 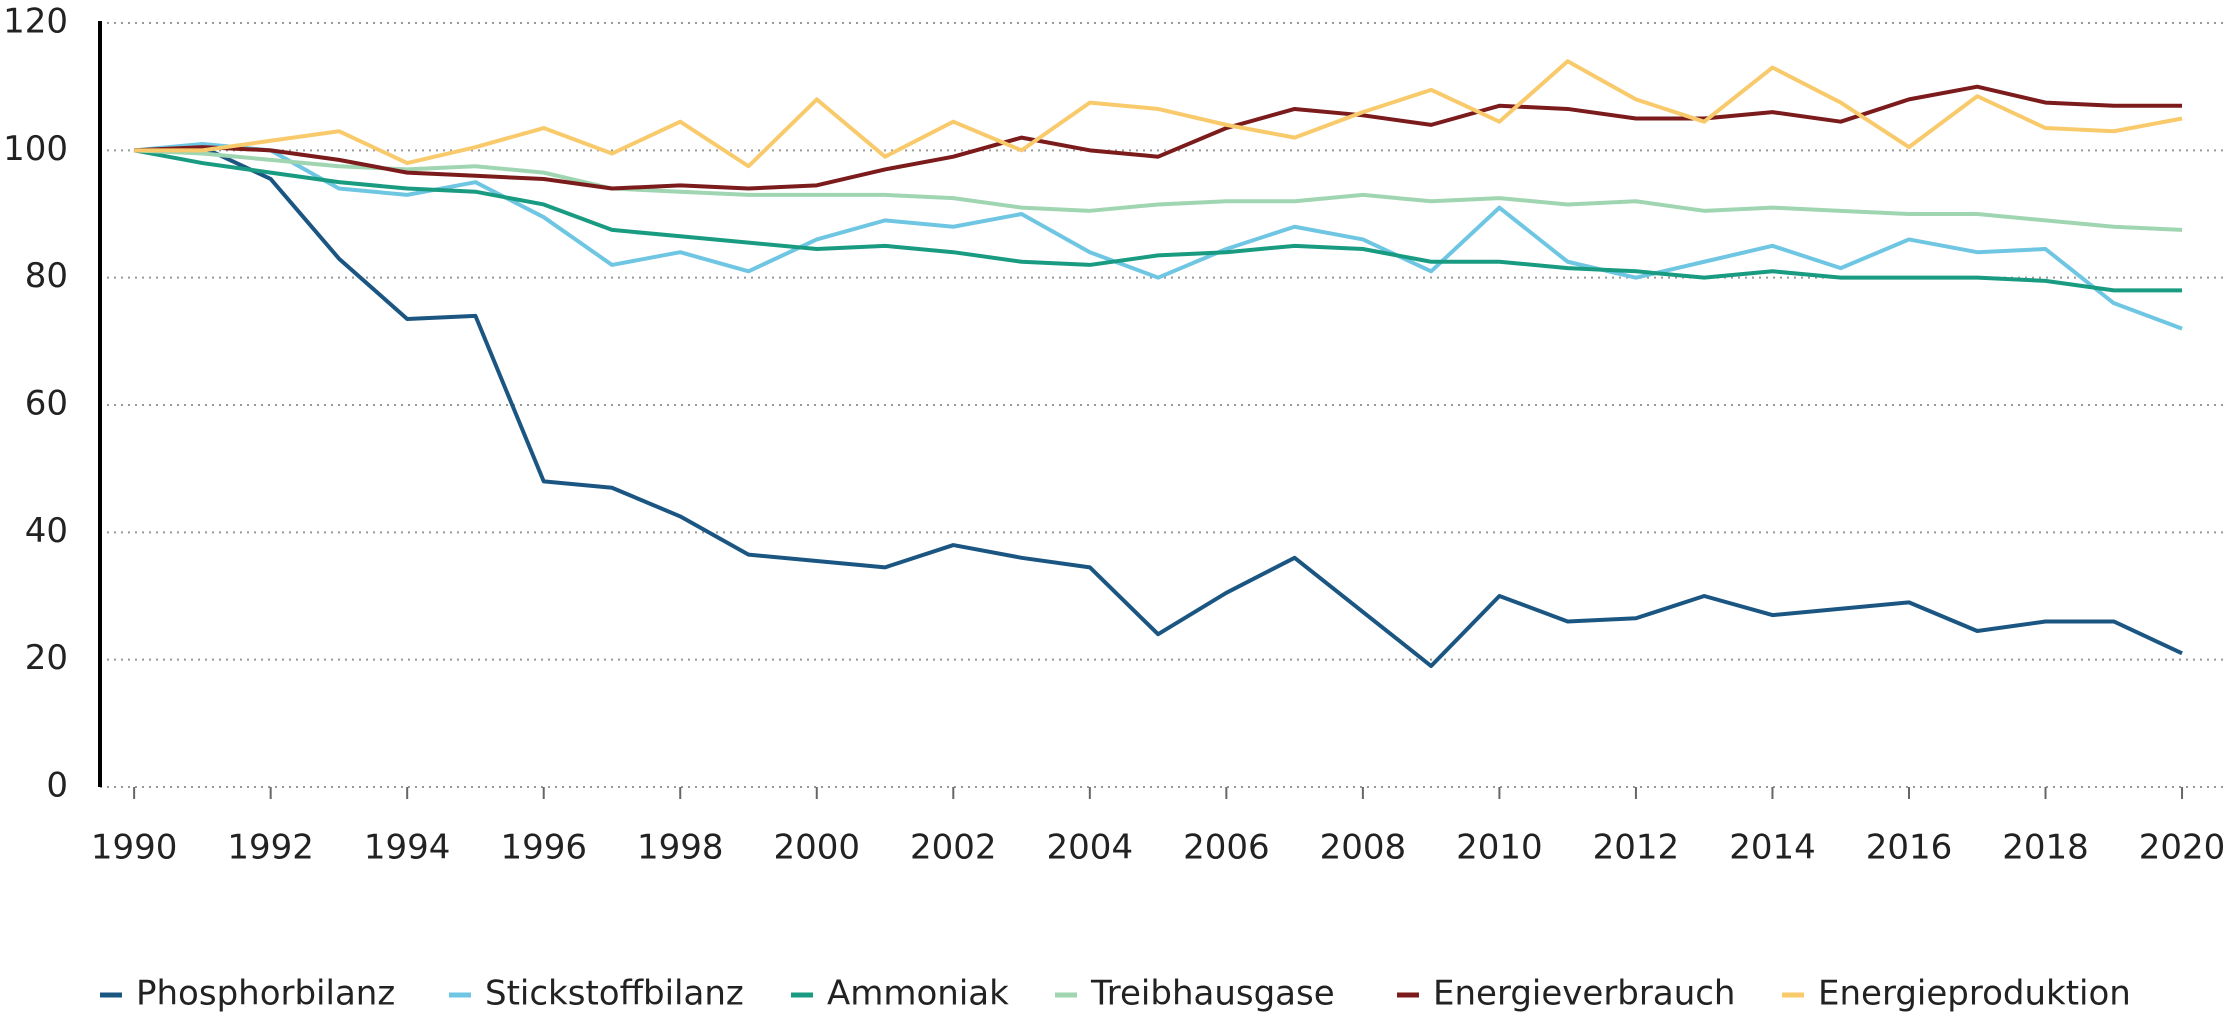 What do you see at coordinates (2182, 848) in the screenshot?
I see `x-tick-label: 2020` at bounding box center [2182, 848].